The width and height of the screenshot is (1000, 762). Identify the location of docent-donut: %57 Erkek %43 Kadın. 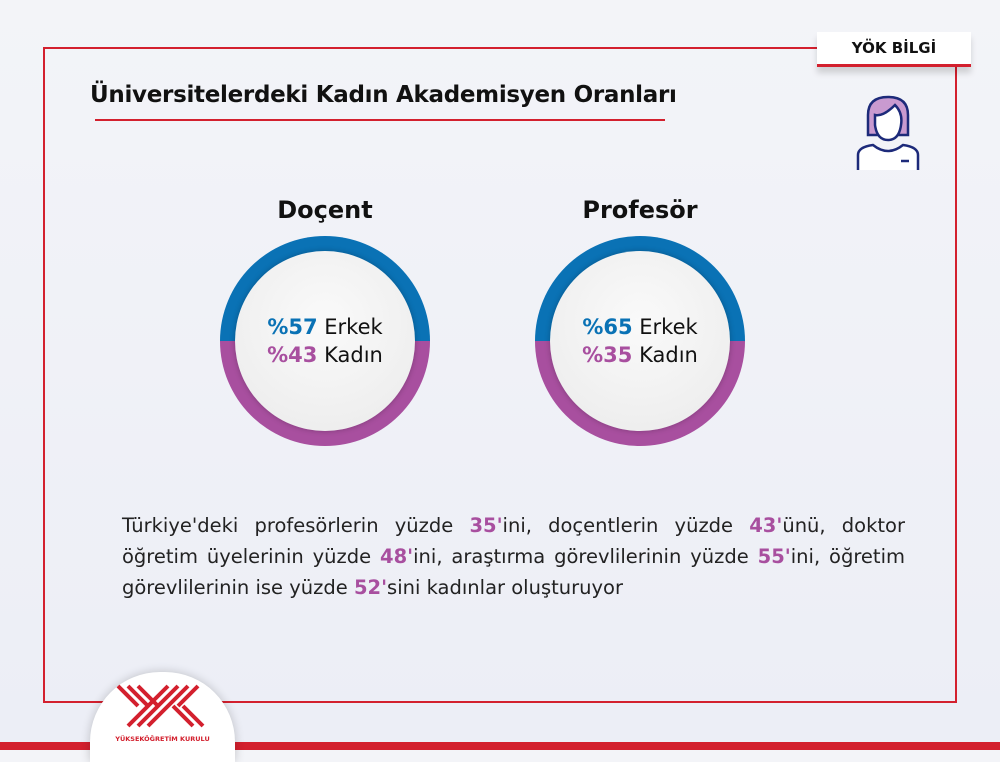
(325, 341).